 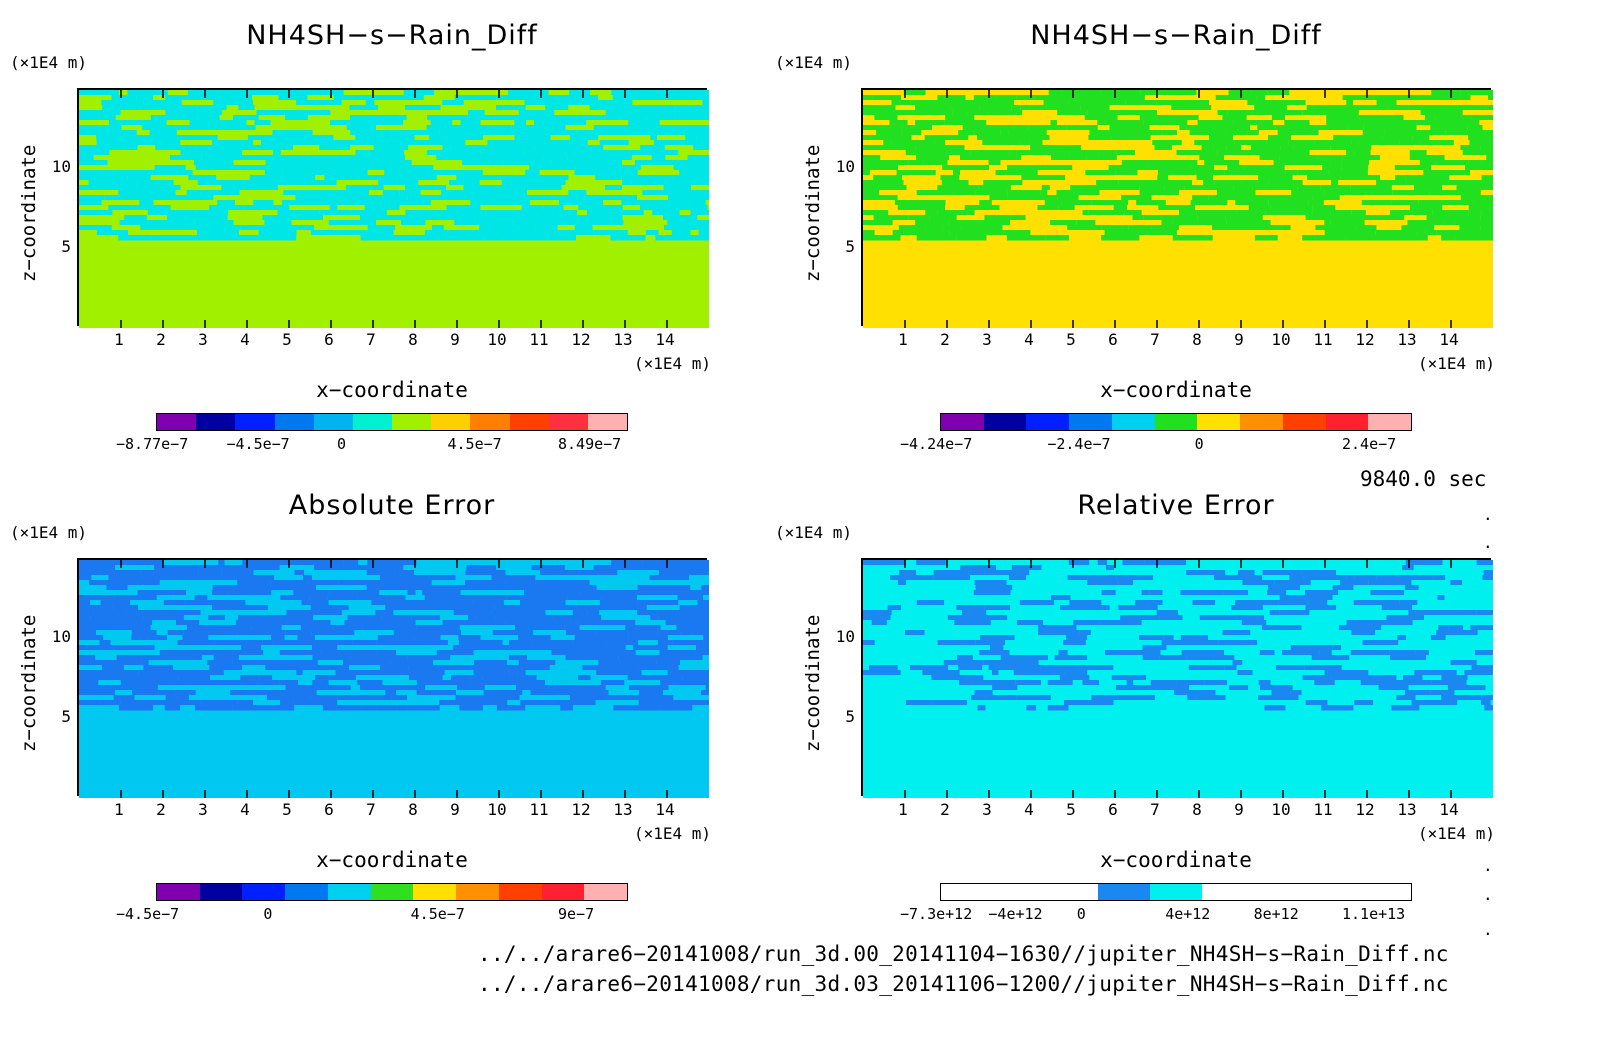 I want to click on colorbar-segment, so click(x=1219, y=422).